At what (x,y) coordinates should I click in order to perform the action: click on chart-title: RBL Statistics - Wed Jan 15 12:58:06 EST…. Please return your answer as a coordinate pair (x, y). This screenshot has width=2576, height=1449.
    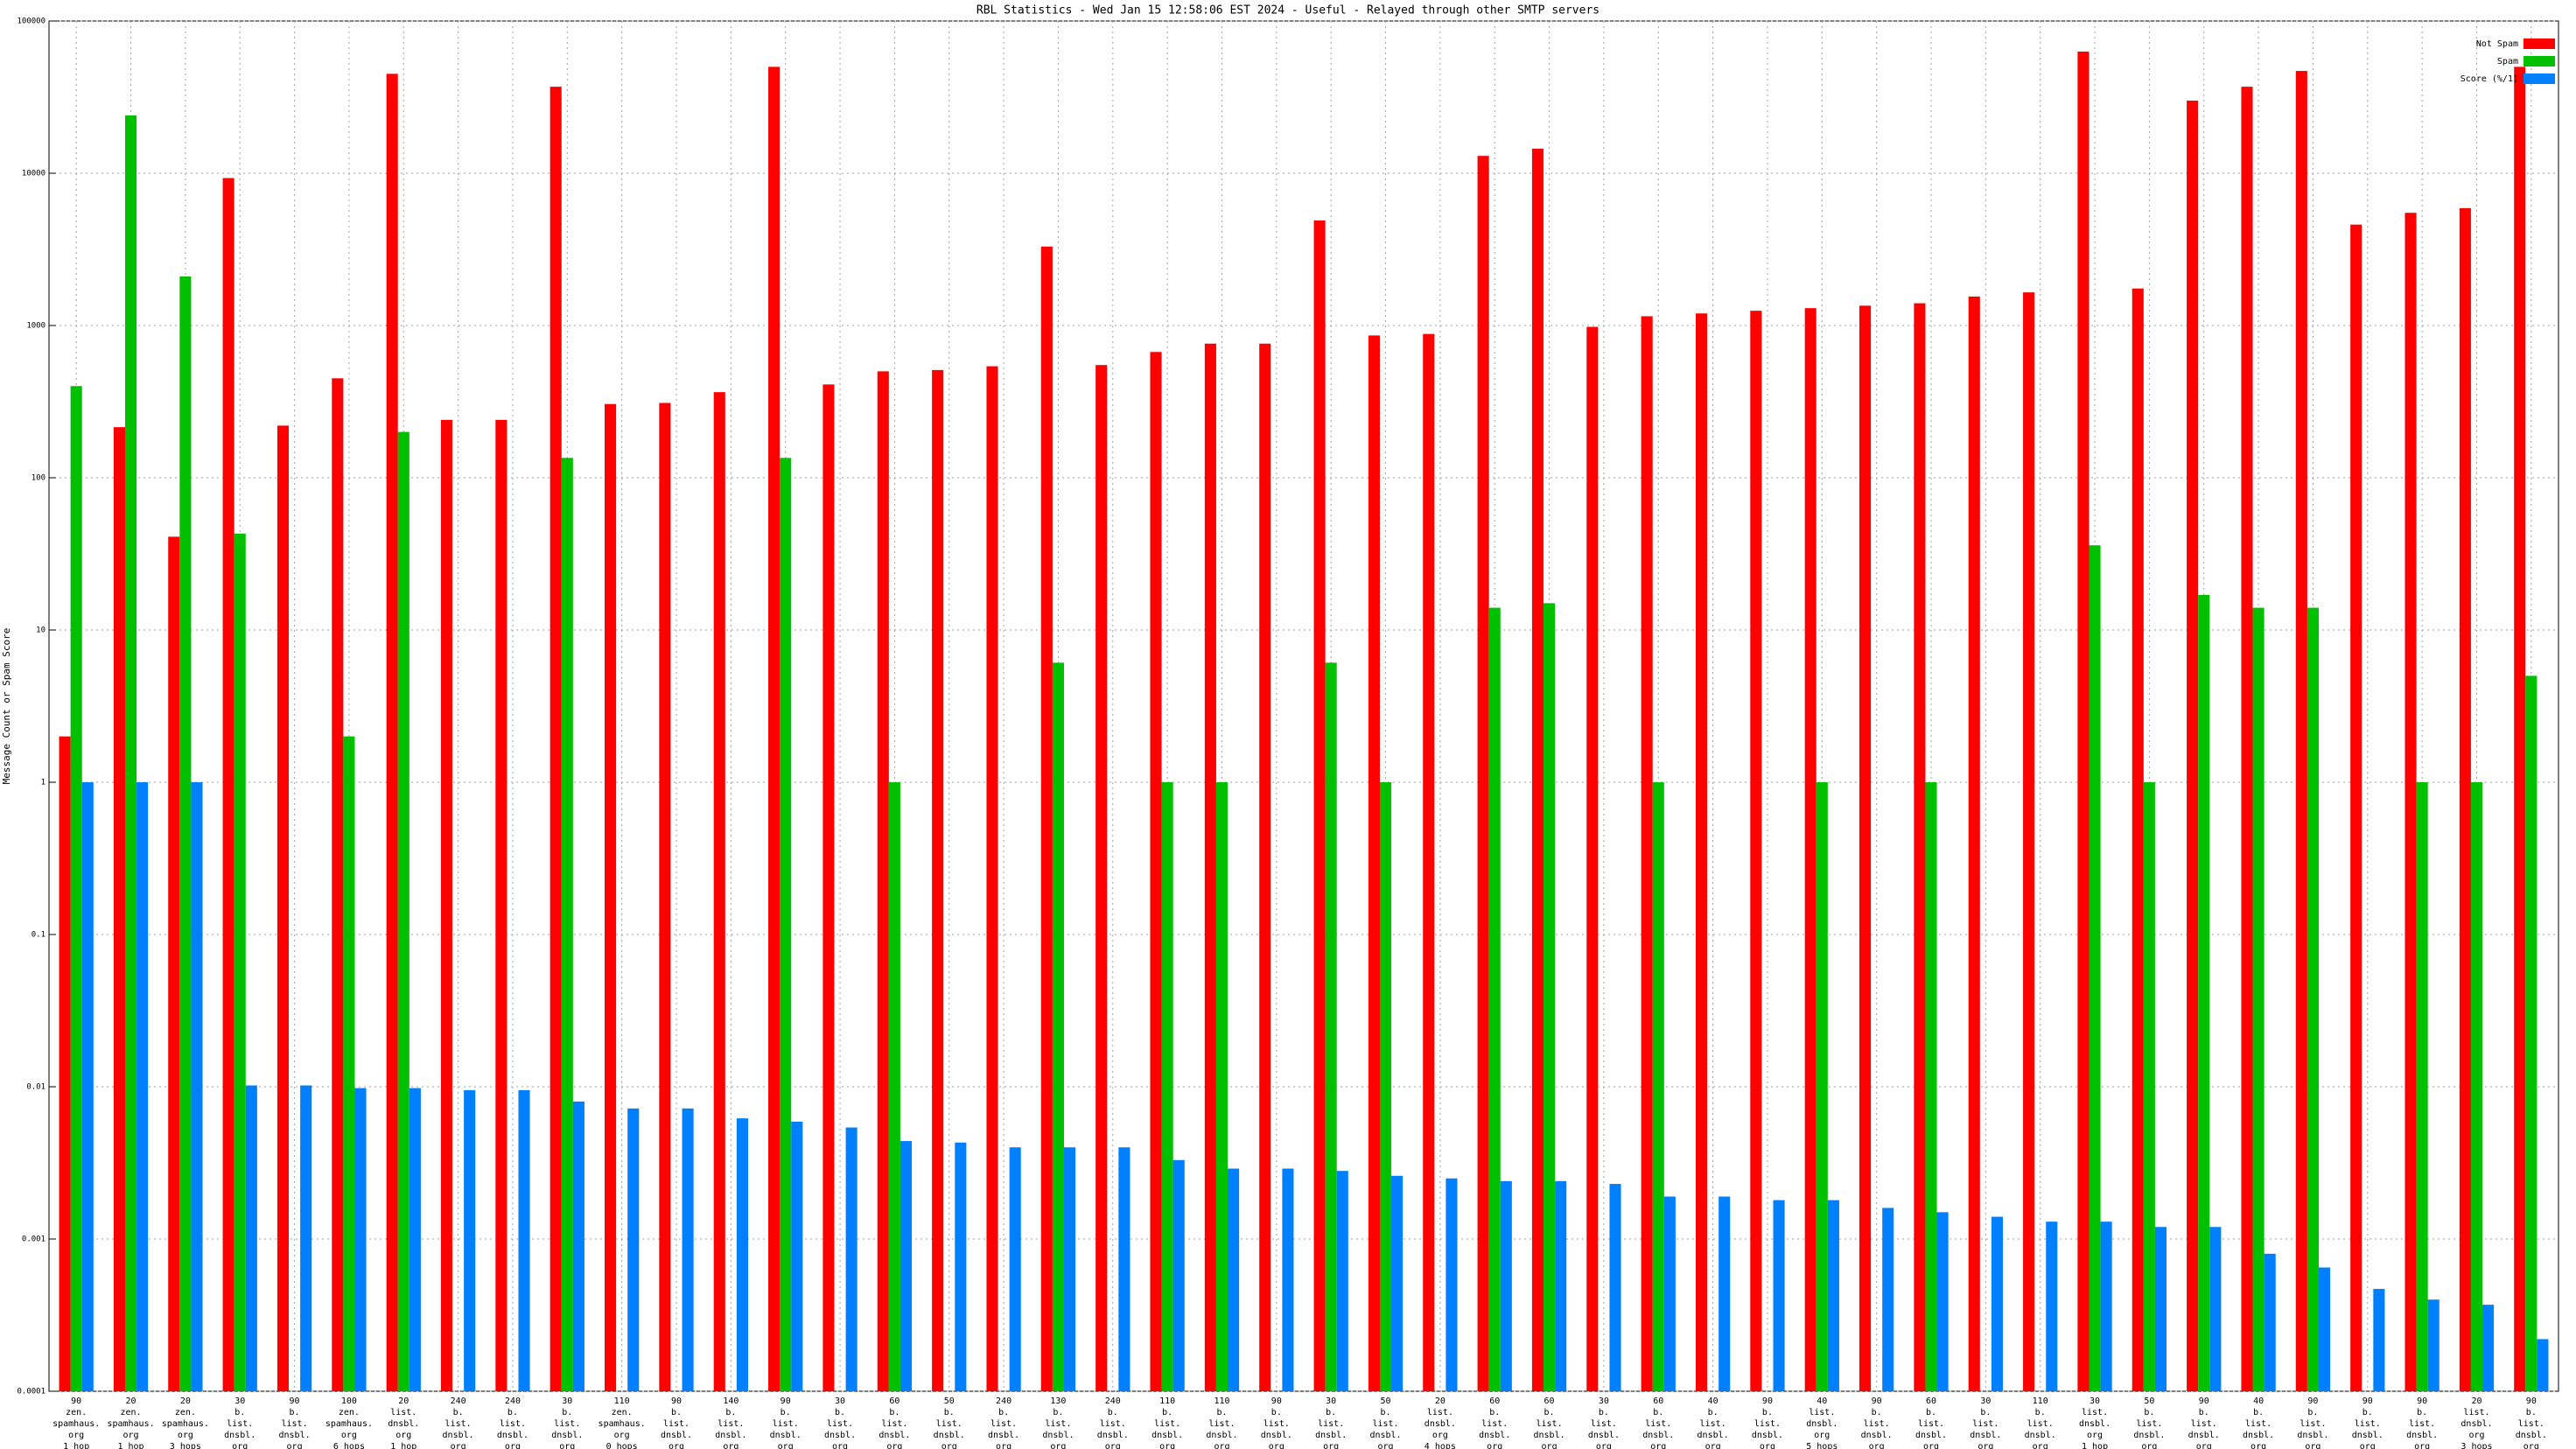
    Looking at the image, I should click on (1288, 11).